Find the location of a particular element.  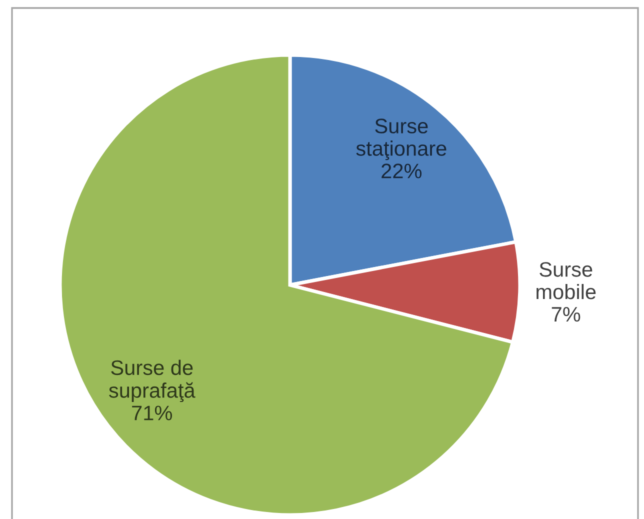

slice-label: Surse mobile is located at coordinates (566, 281).